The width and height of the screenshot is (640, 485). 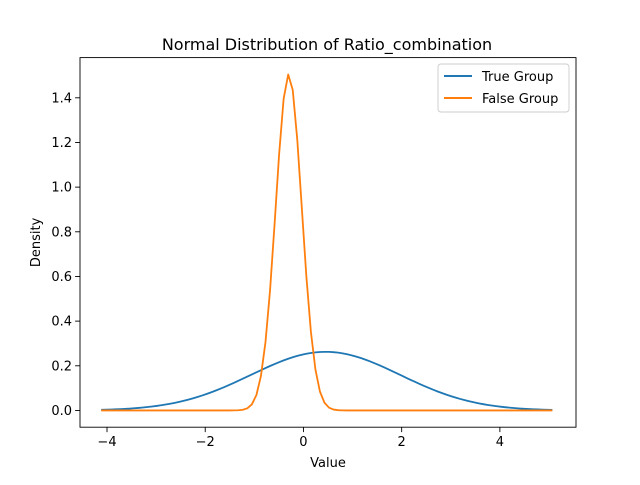 I want to click on y-tick-label: 0.6, so click(x=61, y=277).